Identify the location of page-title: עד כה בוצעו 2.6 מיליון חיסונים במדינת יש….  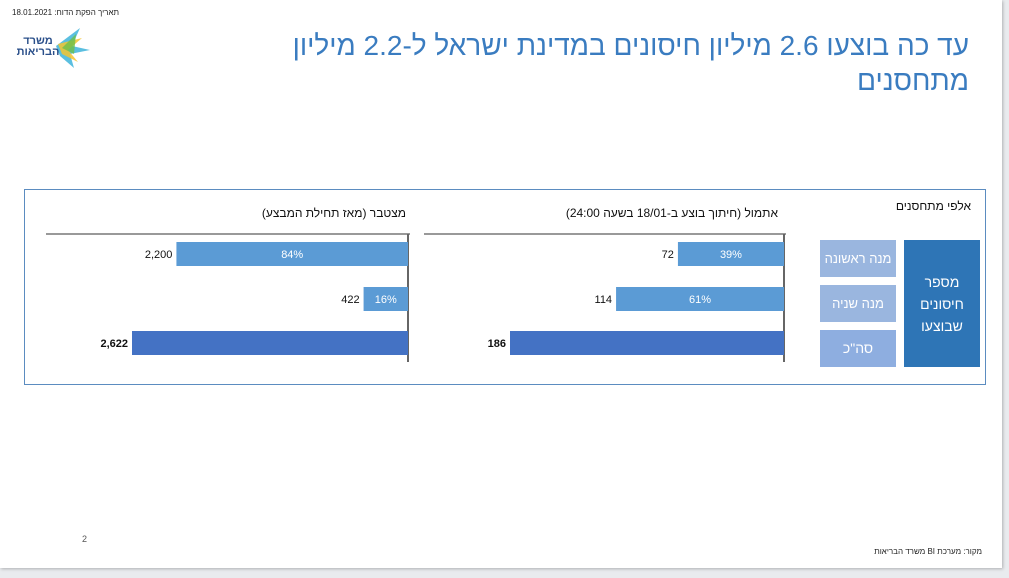
(630, 63).